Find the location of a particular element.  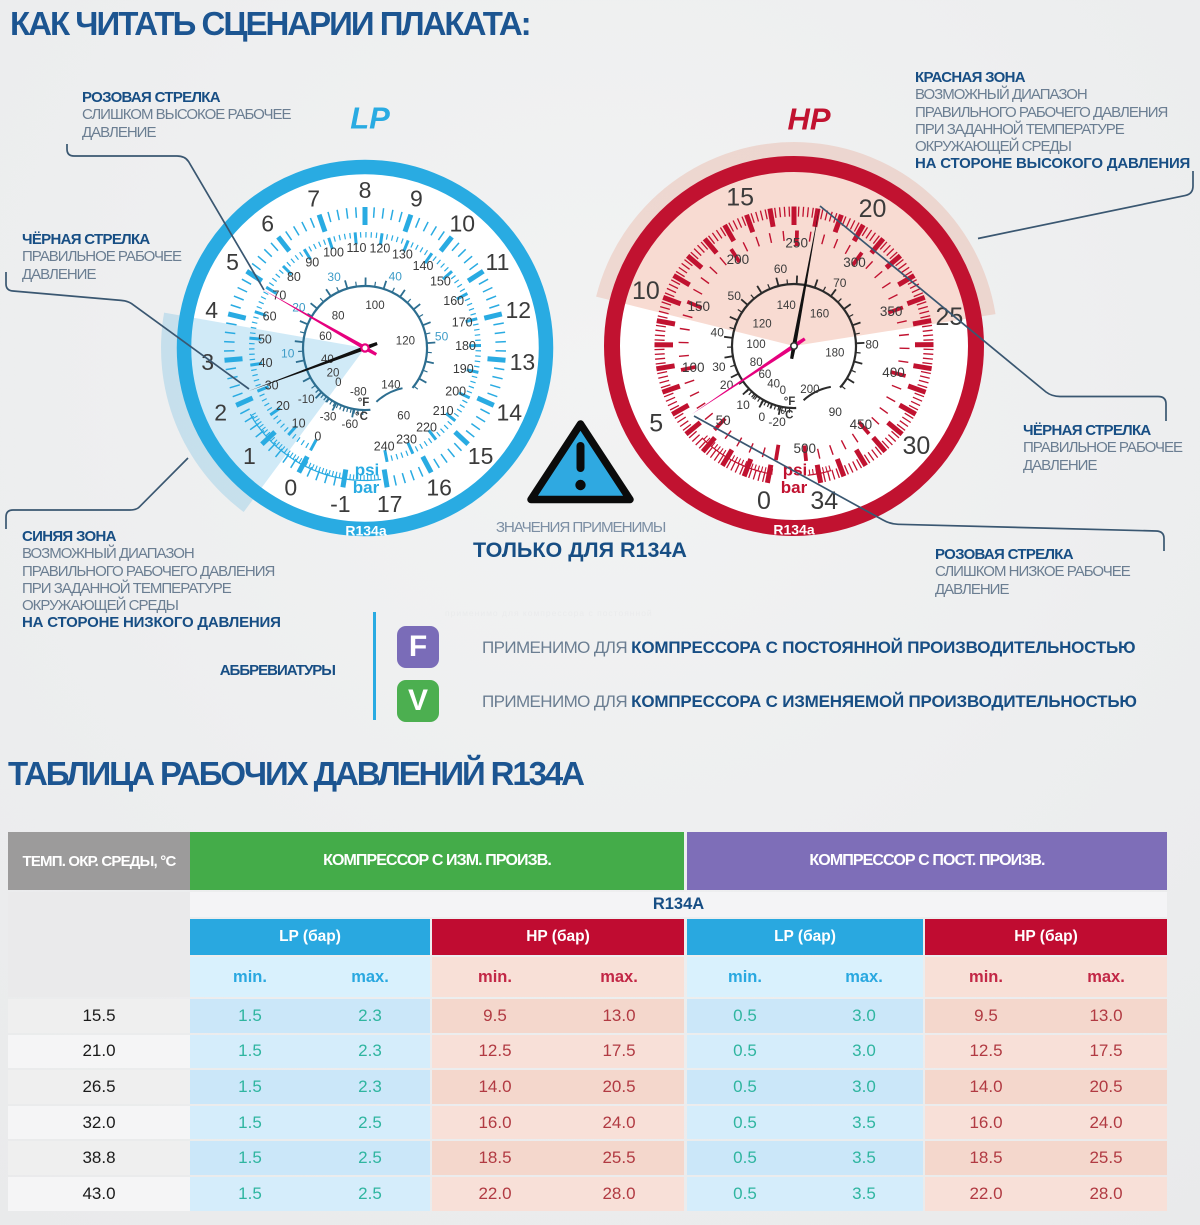

svg-text: -30 is located at coordinates (328, 417).